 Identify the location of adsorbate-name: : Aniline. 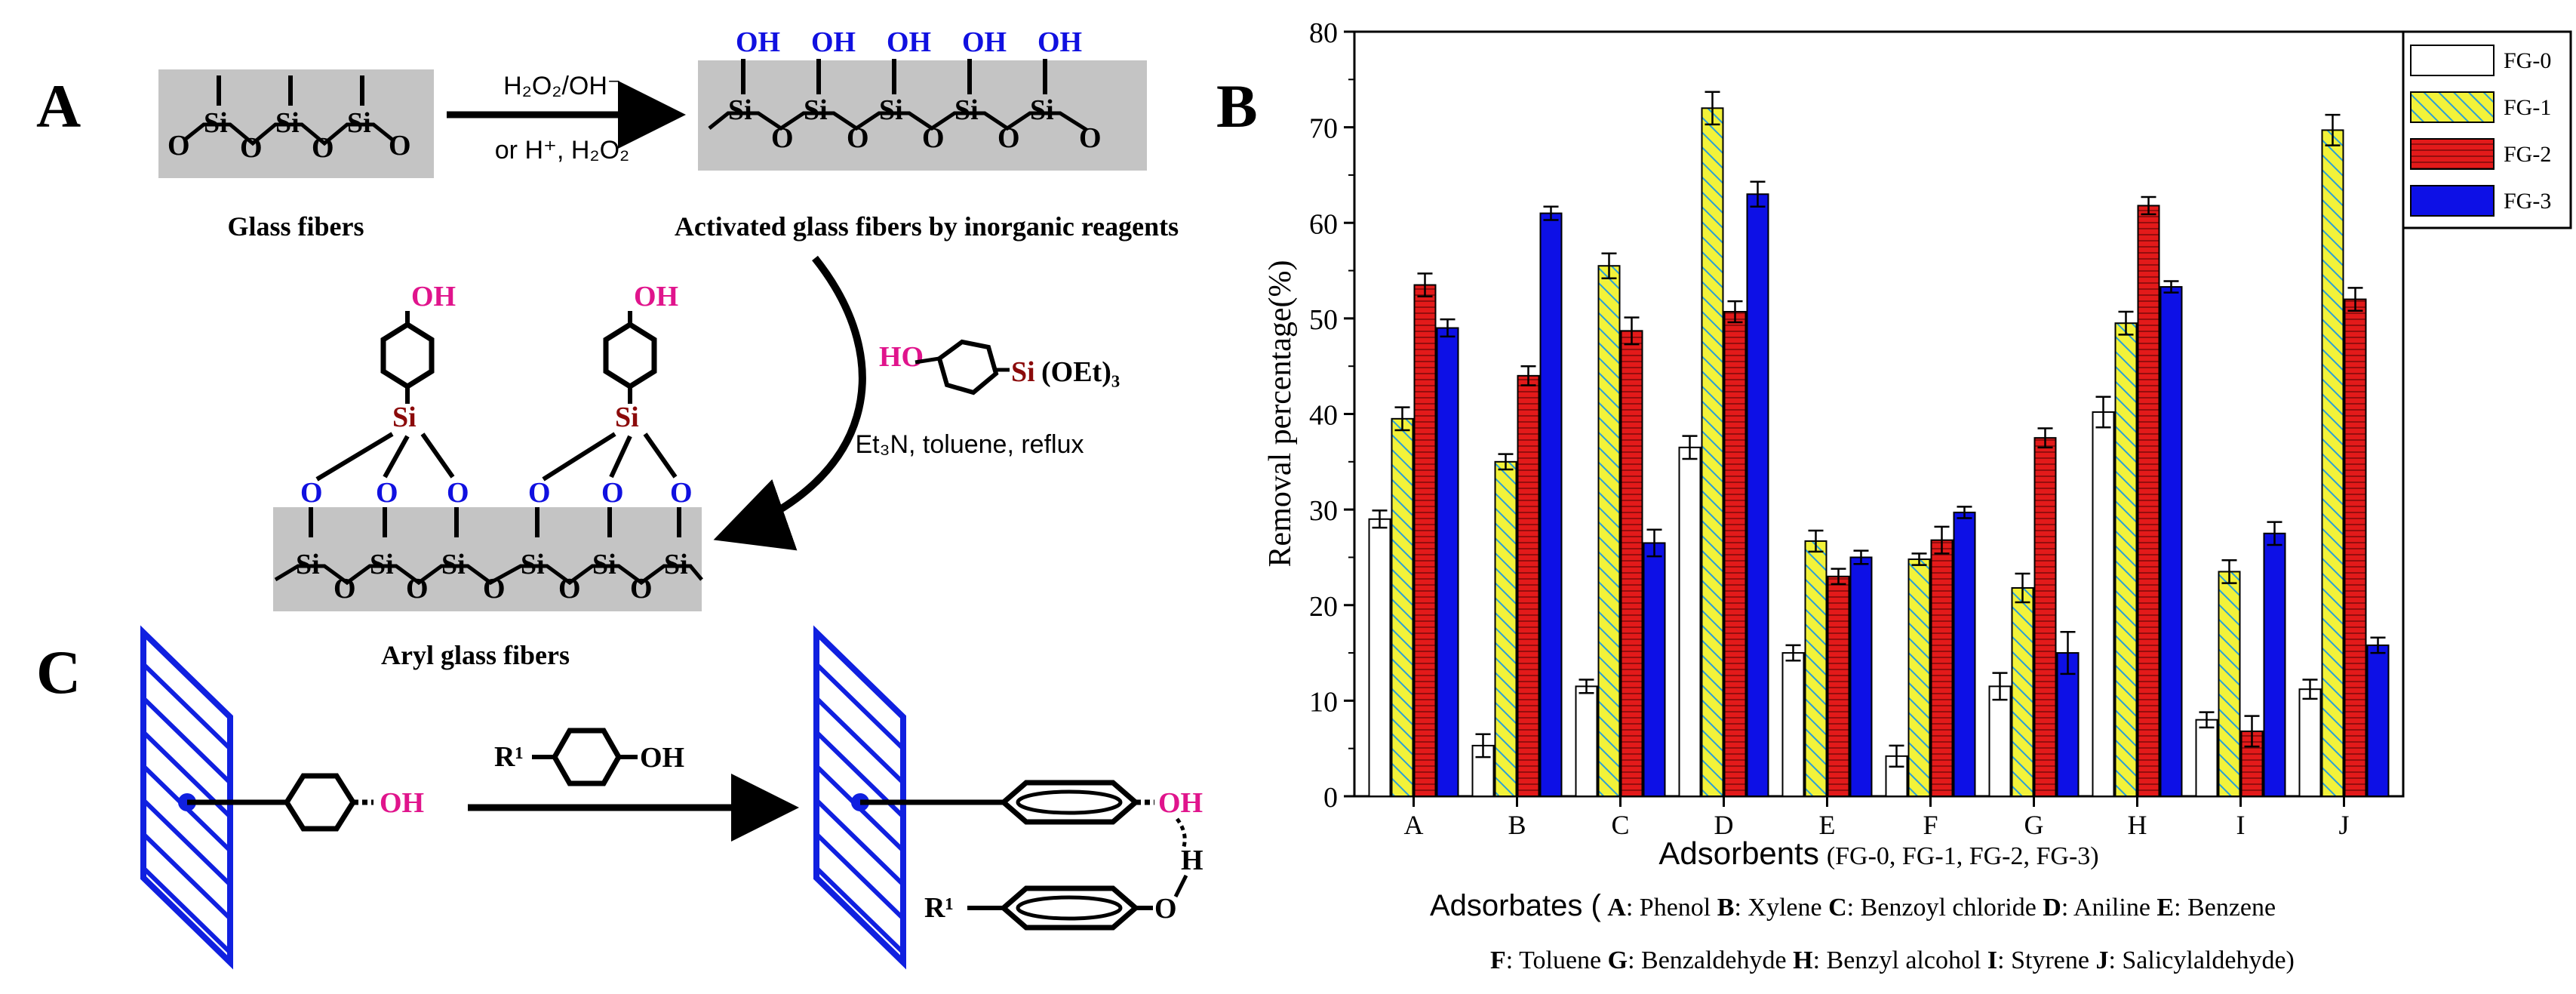
(2105, 908).